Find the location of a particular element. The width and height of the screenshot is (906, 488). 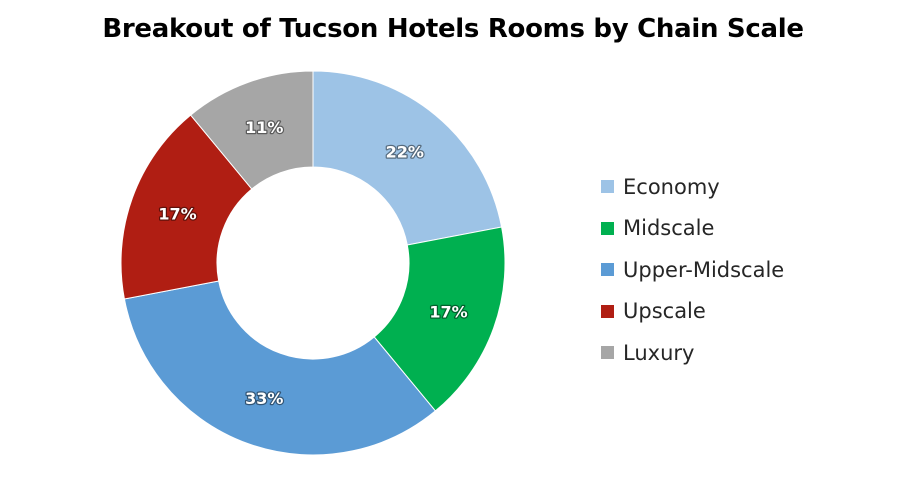

legend-item-economy: Economy is located at coordinates (692, 187).